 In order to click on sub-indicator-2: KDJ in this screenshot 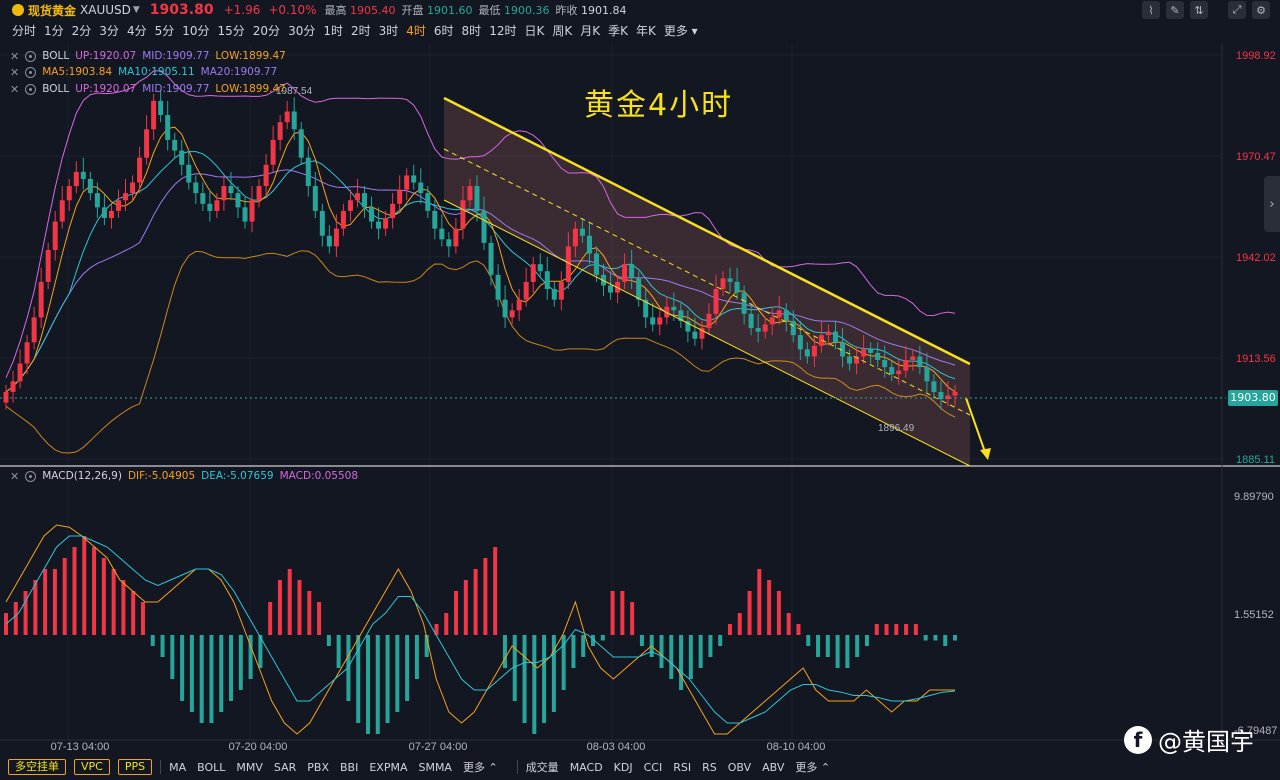, I will do `click(623, 767)`.